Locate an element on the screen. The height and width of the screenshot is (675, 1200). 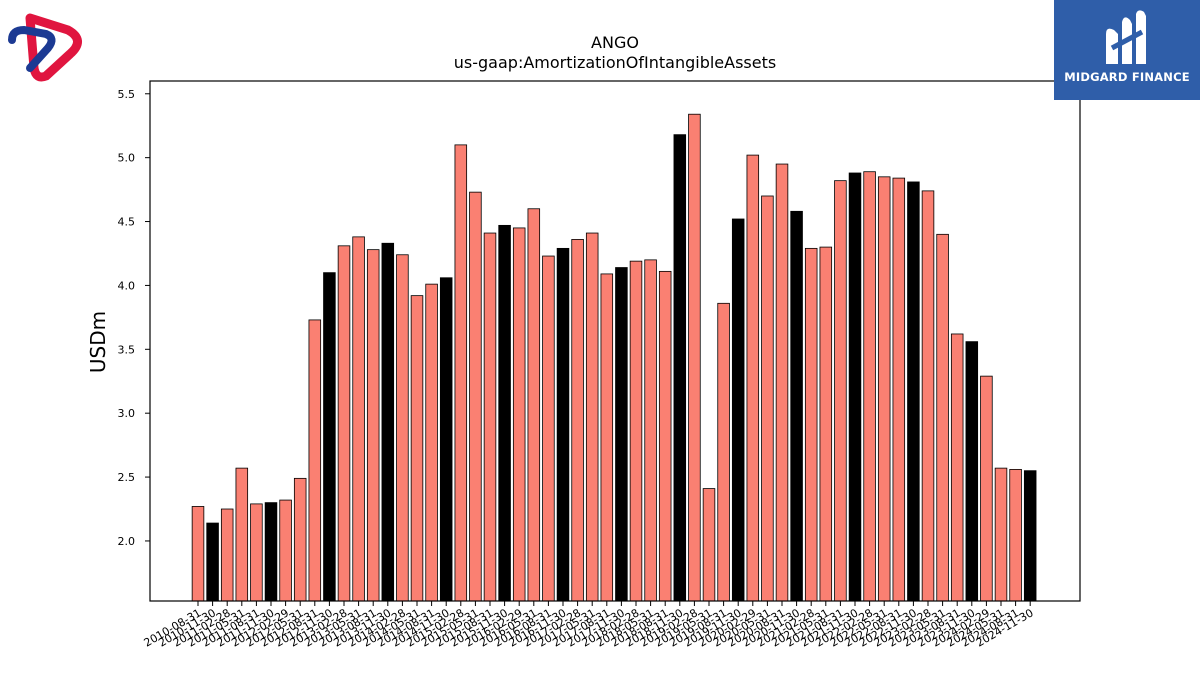
y-tick-label: 5.5 is located at coordinates (127, 94).